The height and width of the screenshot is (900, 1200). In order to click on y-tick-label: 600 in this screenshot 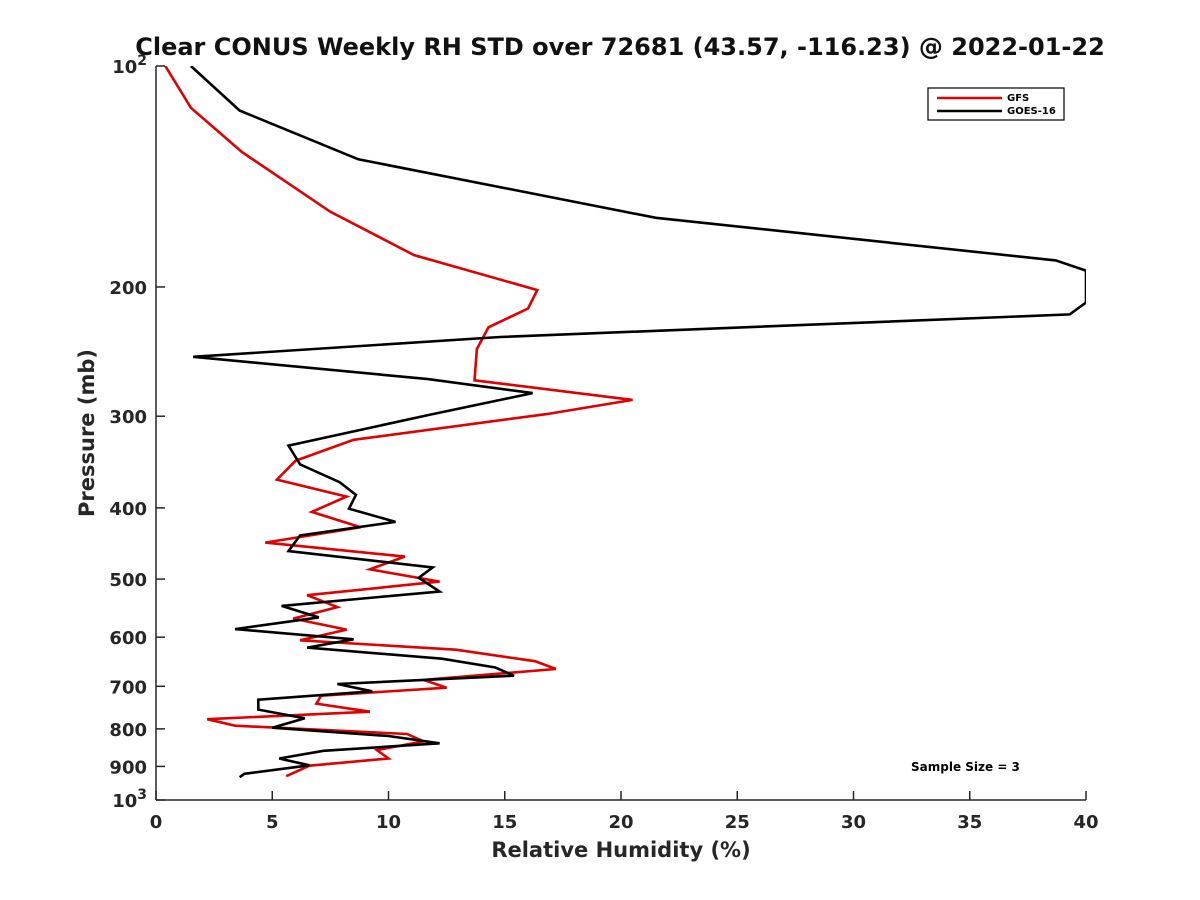, I will do `click(128, 638)`.